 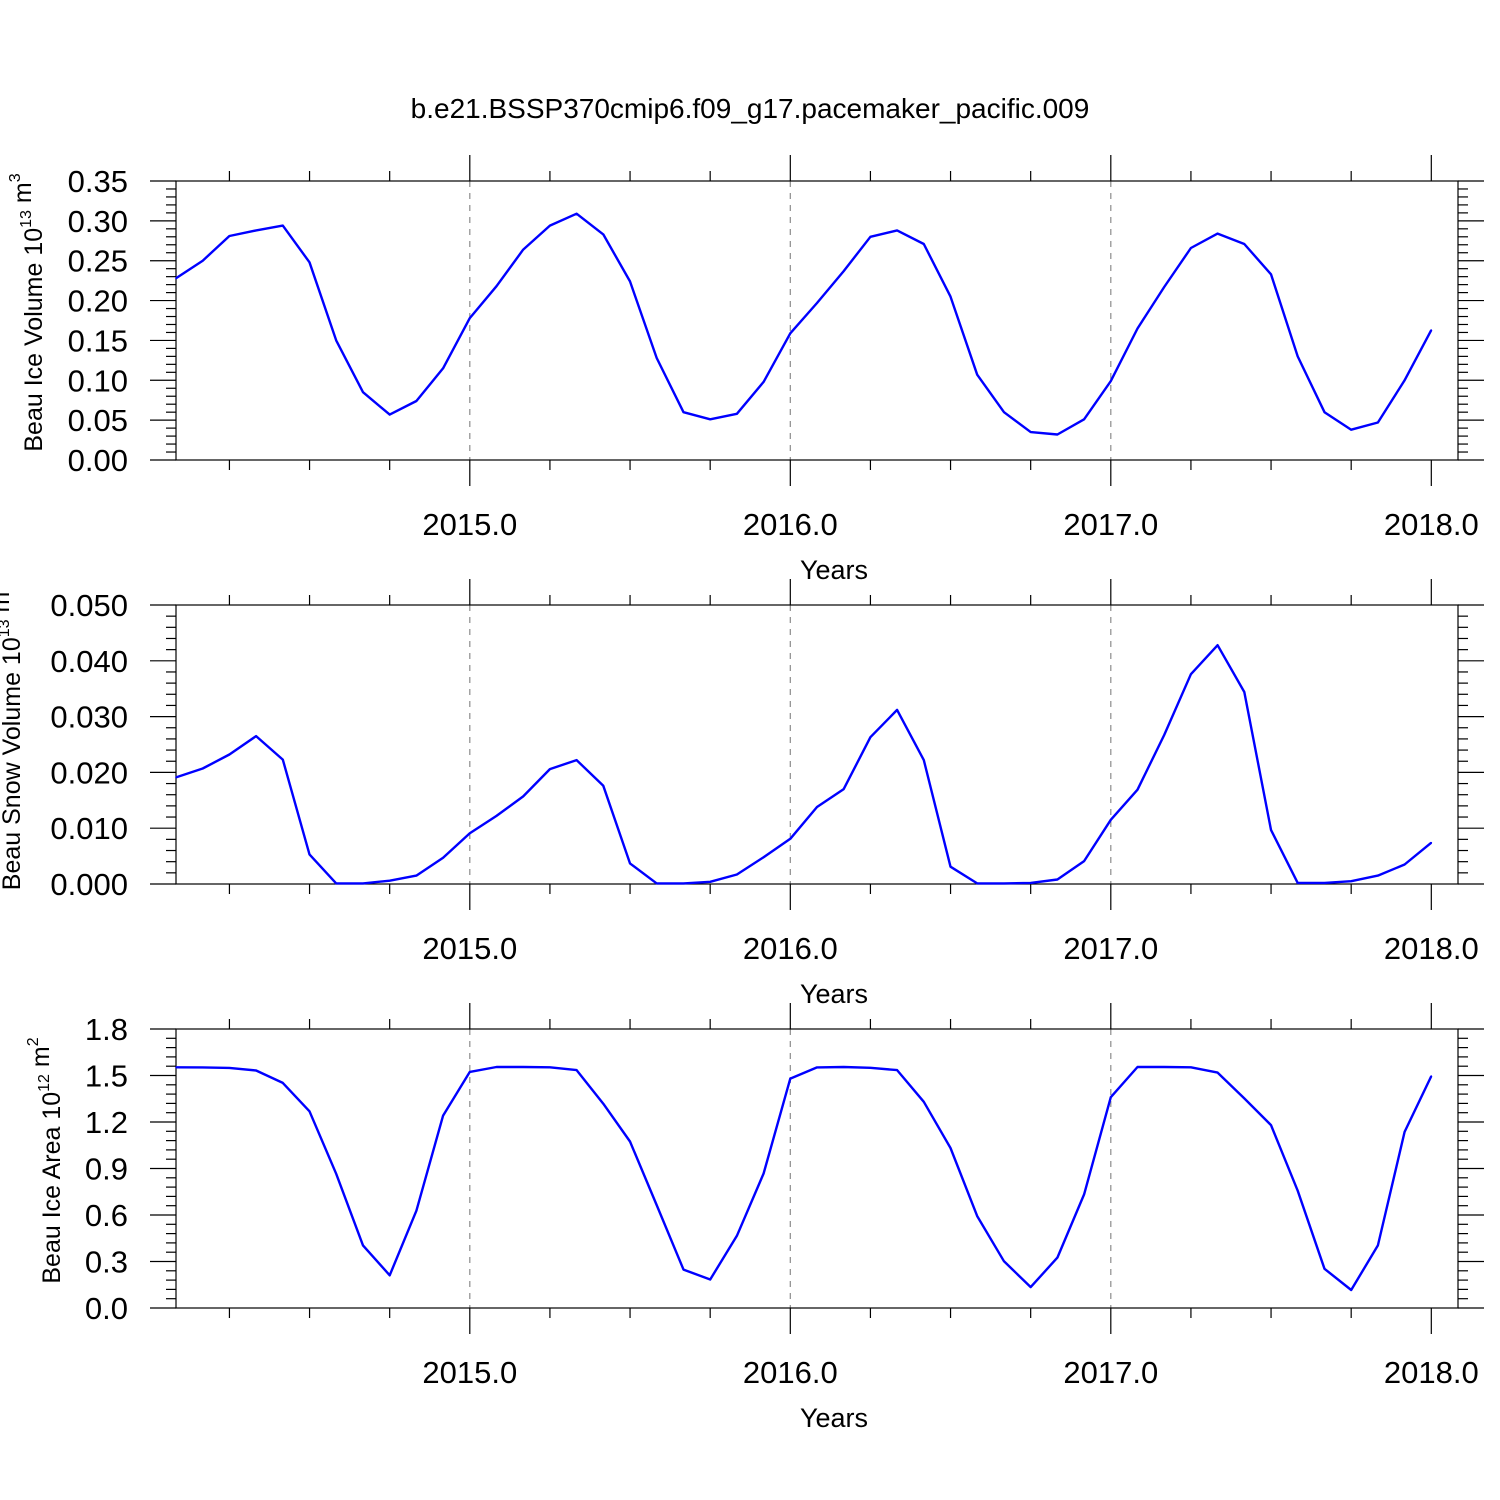 What do you see at coordinates (106, 1169) in the screenshot?
I see `y-tick-label: 0.9` at bounding box center [106, 1169].